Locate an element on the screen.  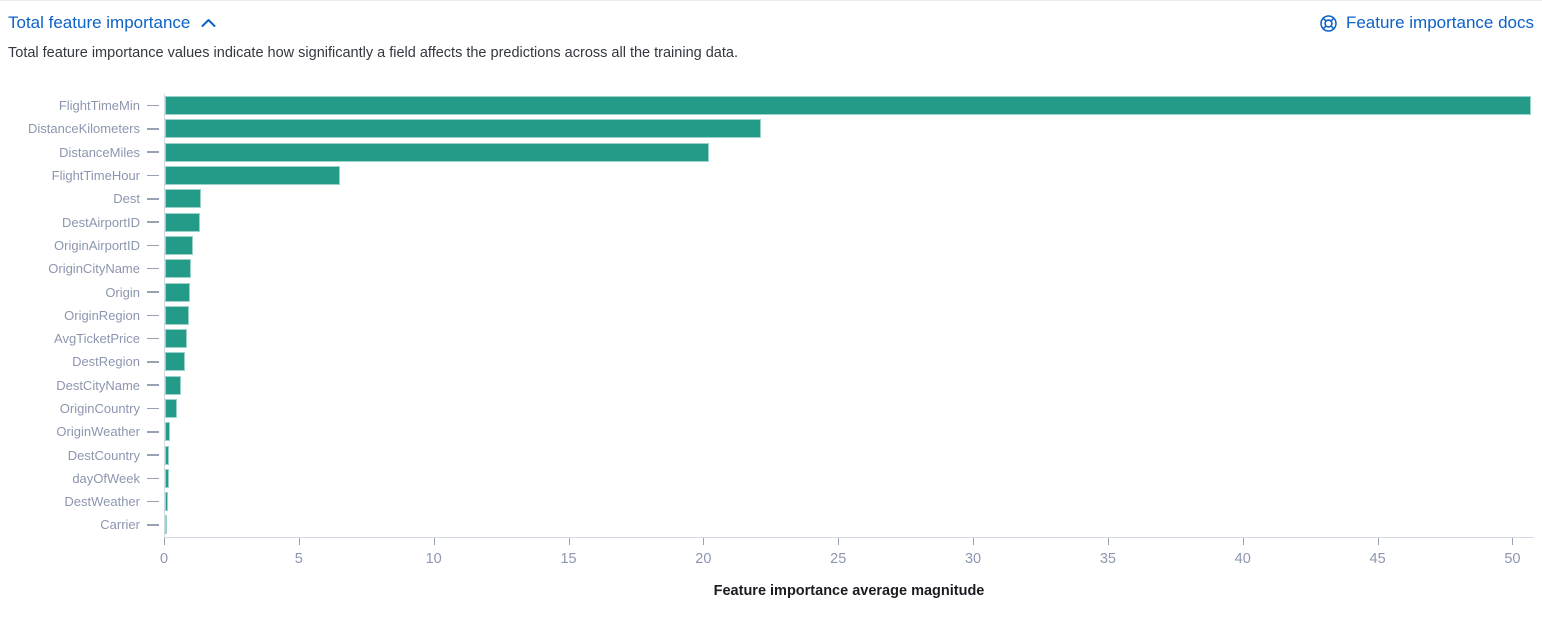
chart-row: DestCountry is located at coordinates (771, 455).